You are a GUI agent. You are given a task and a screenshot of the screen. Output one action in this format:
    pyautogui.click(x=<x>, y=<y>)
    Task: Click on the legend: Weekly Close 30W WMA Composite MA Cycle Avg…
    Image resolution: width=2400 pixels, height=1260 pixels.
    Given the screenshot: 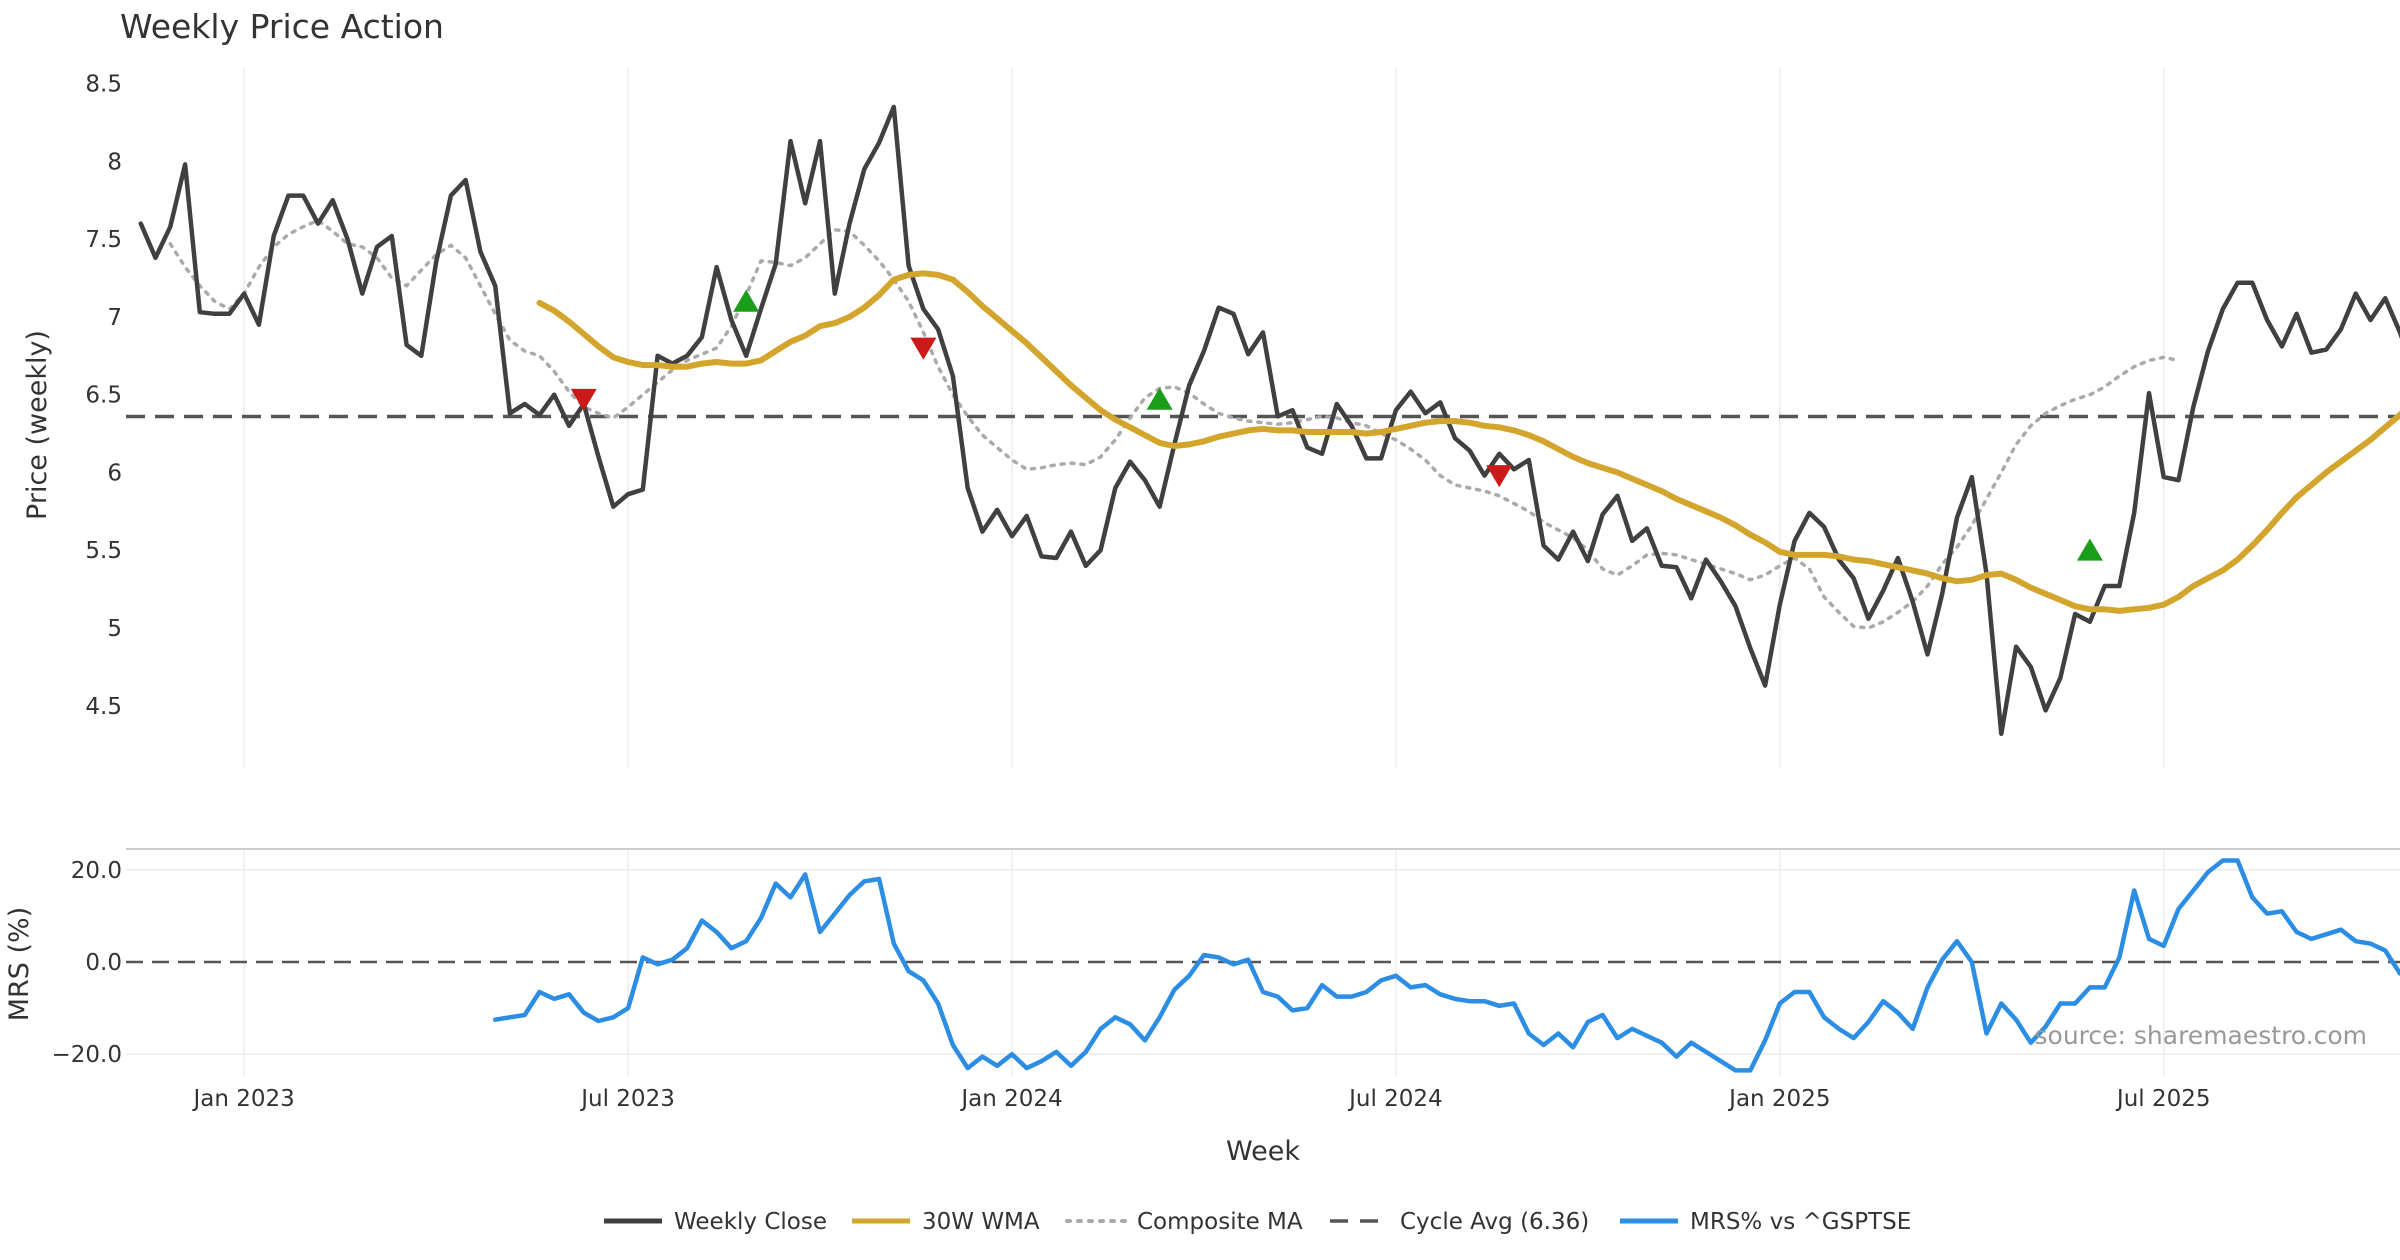 What is the action you would take?
    pyautogui.click(x=1257, y=1222)
    